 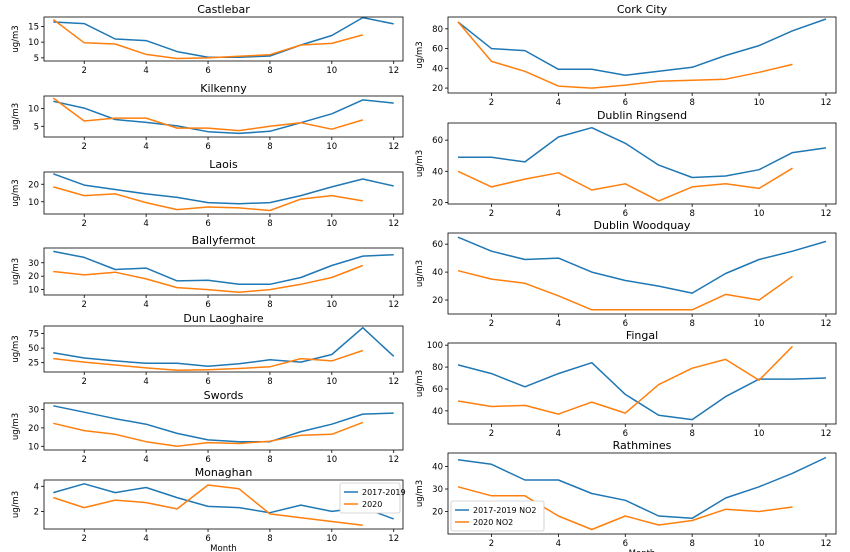 What do you see at coordinates (437, 141) in the screenshot?
I see `y-tick-label: 60` at bounding box center [437, 141].